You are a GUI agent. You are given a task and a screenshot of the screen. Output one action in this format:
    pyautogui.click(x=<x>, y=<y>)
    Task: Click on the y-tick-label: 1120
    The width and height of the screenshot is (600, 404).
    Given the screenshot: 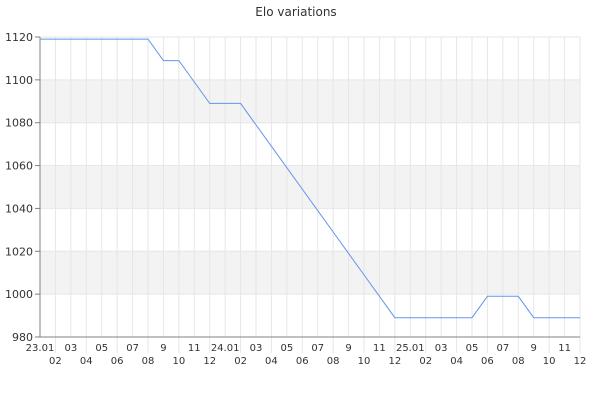 What is the action you would take?
    pyautogui.click(x=19, y=37)
    